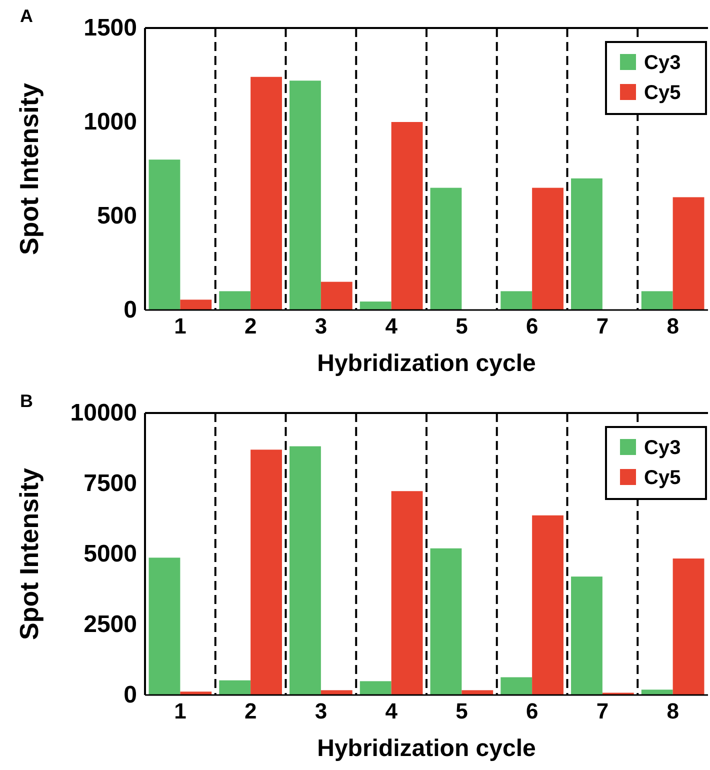 The height and width of the screenshot is (770, 710). What do you see at coordinates (110, 554) in the screenshot?
I see `y-tick-label: 5000` at bounding box center [110, 554].